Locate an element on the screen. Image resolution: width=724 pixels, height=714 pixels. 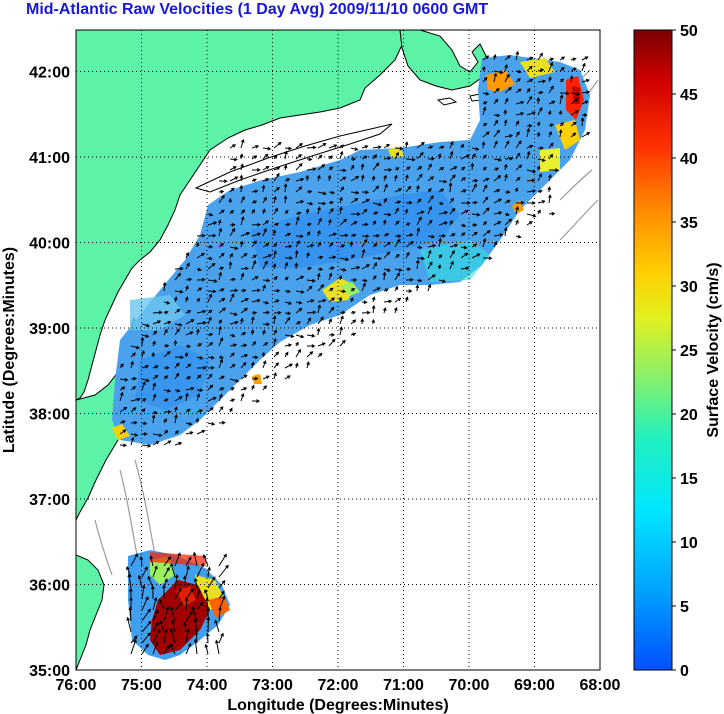
y-axis-ticks: 35:00 36:00 37:00 38:00 39:00 40:00 41:00 42:00 is located at coordinates (49, 373).